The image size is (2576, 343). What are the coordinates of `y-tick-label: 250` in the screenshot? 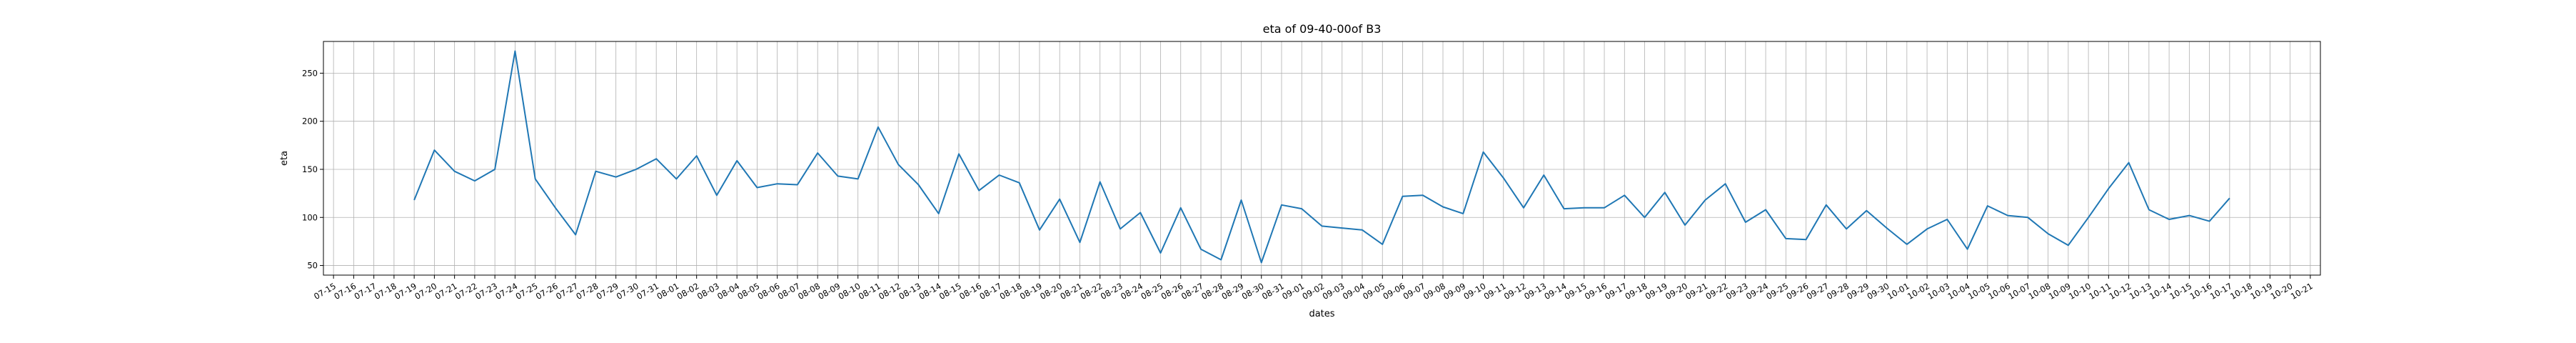 It's located at (310, 73).